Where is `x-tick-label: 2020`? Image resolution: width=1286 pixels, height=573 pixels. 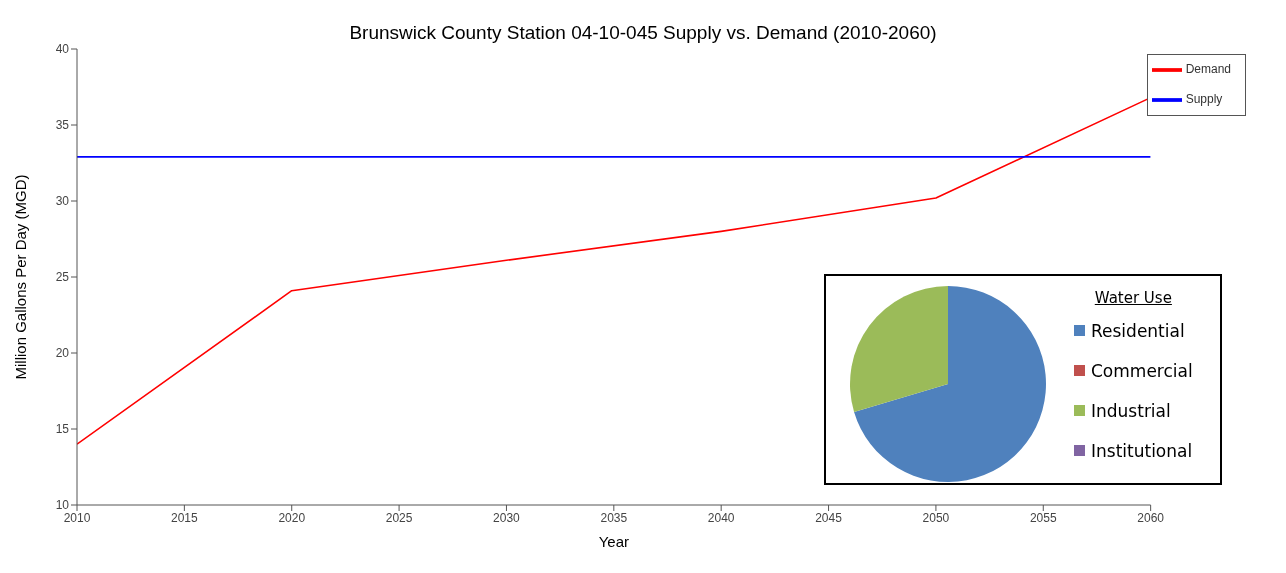
x-tick-label: 2020 is located at coordinates (292, 517).